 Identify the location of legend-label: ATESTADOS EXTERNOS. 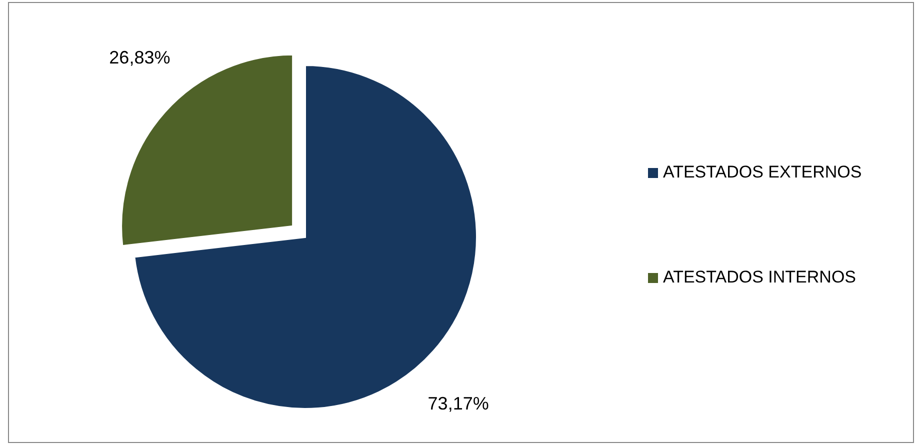
(762, 172).